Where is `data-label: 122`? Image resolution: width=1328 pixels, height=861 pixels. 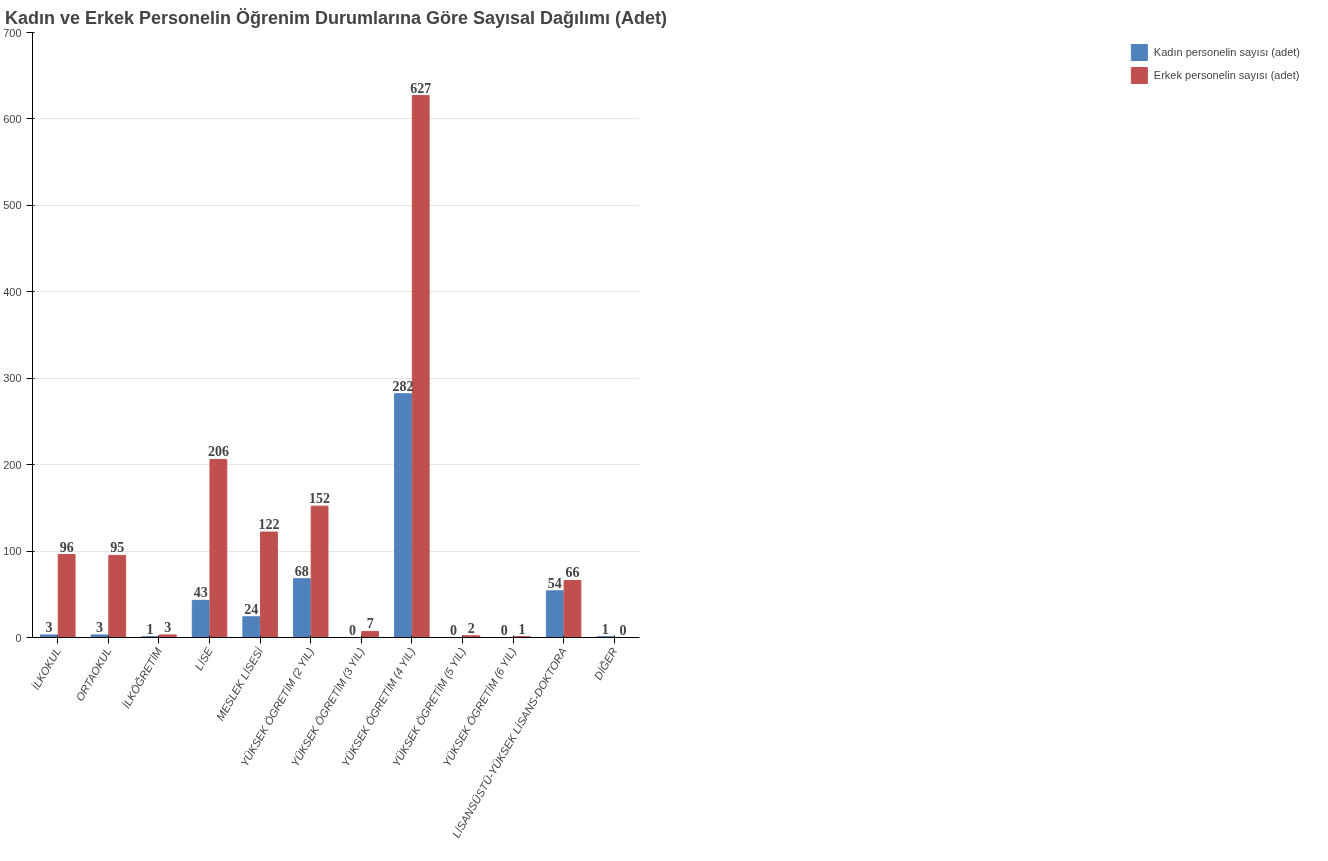
data-label: 122 is located at coordinates (269, 525).